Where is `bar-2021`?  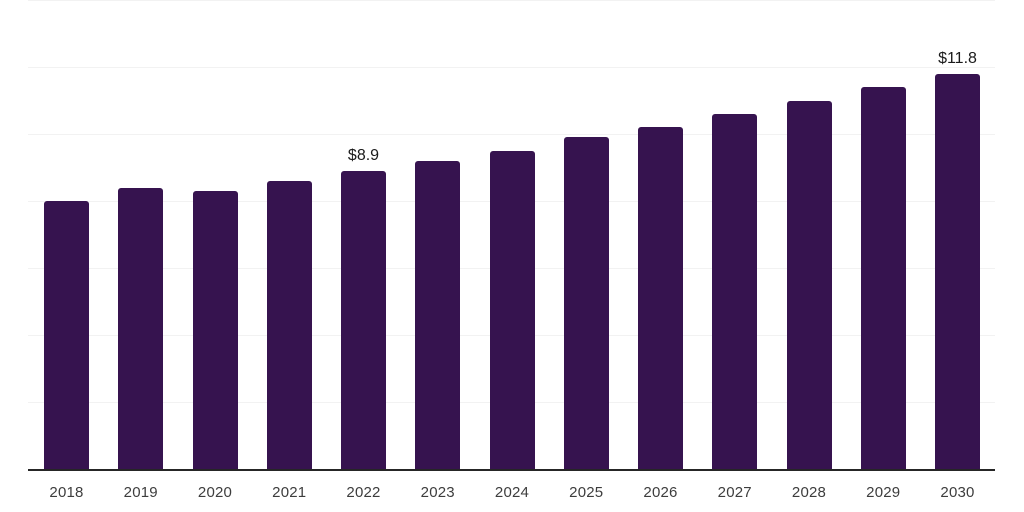 bar-2021 is located at coordinates (289, 324).